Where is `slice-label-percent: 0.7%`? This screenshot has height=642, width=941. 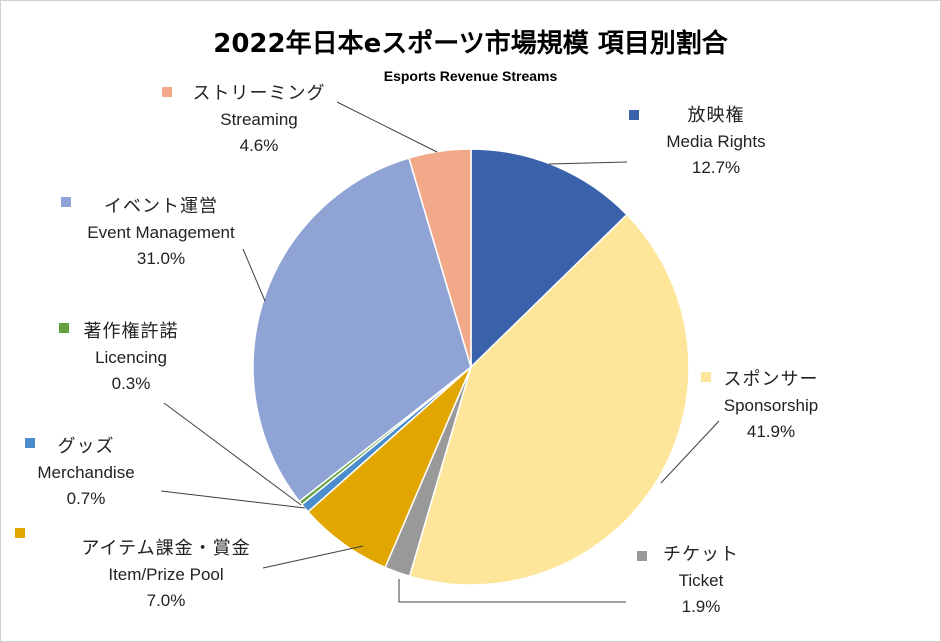 slice-label-percent: 0.7% is located at coordinates (86, 498).